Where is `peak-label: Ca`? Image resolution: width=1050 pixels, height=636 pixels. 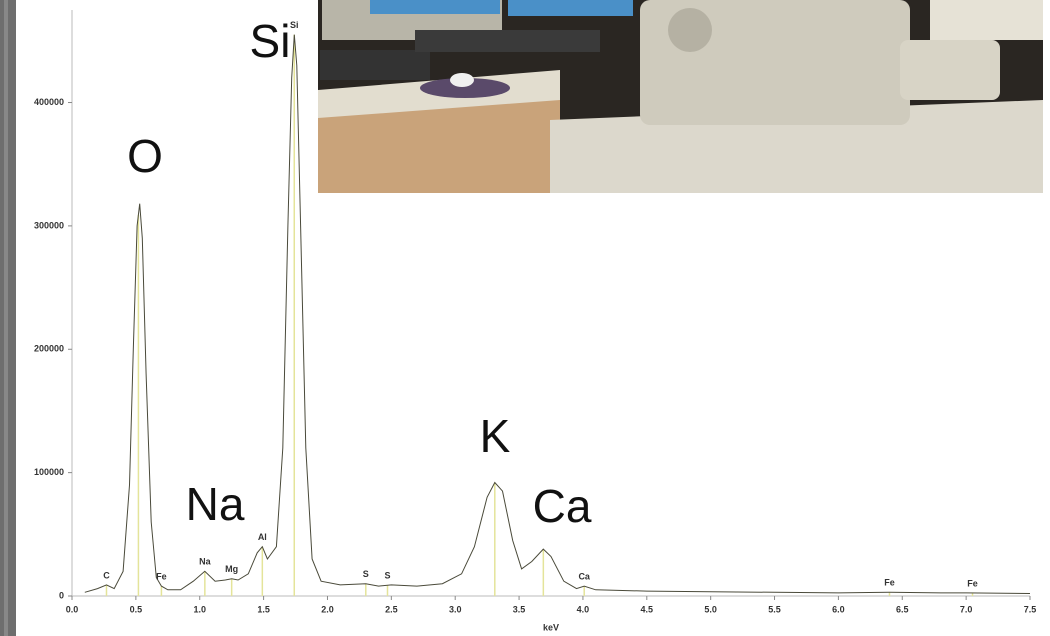 peak-label: Ca is located at coordinates (584, 577).